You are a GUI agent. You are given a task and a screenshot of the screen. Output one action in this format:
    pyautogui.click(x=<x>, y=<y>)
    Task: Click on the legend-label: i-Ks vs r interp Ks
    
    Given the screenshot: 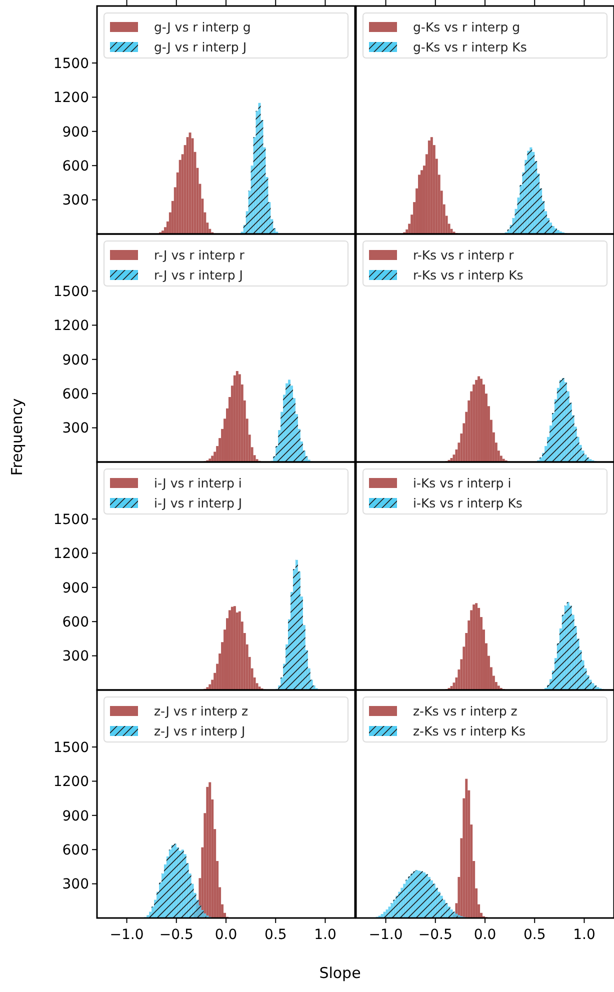 What is the action you would take?
    pyautogui.click(x=467, y=502)
    